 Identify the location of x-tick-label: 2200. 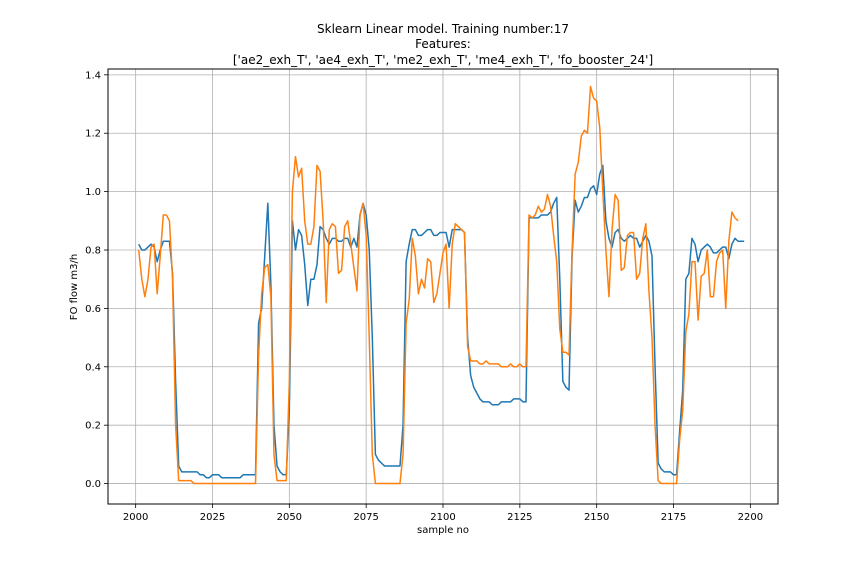
(750, 517).